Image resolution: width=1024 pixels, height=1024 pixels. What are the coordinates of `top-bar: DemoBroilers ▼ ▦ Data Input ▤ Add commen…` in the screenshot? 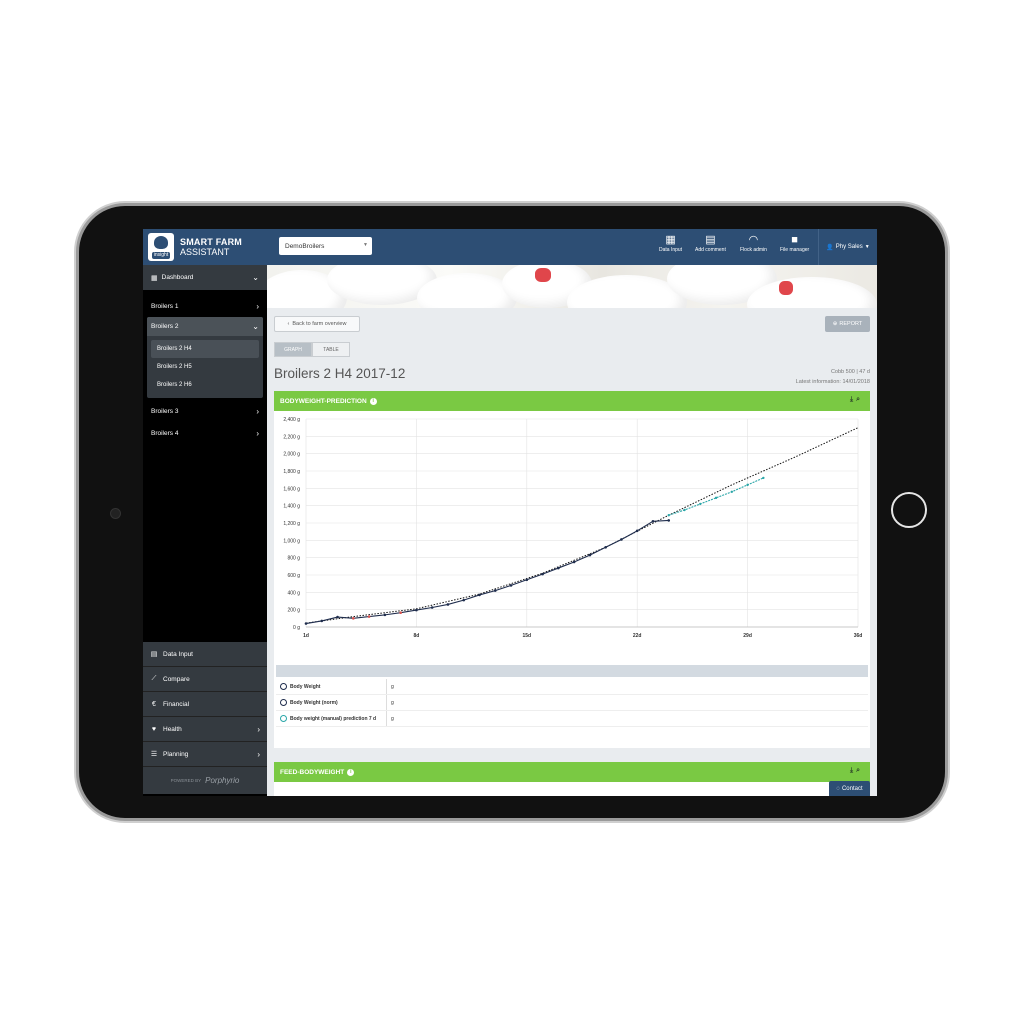 It's located at (572, 247).